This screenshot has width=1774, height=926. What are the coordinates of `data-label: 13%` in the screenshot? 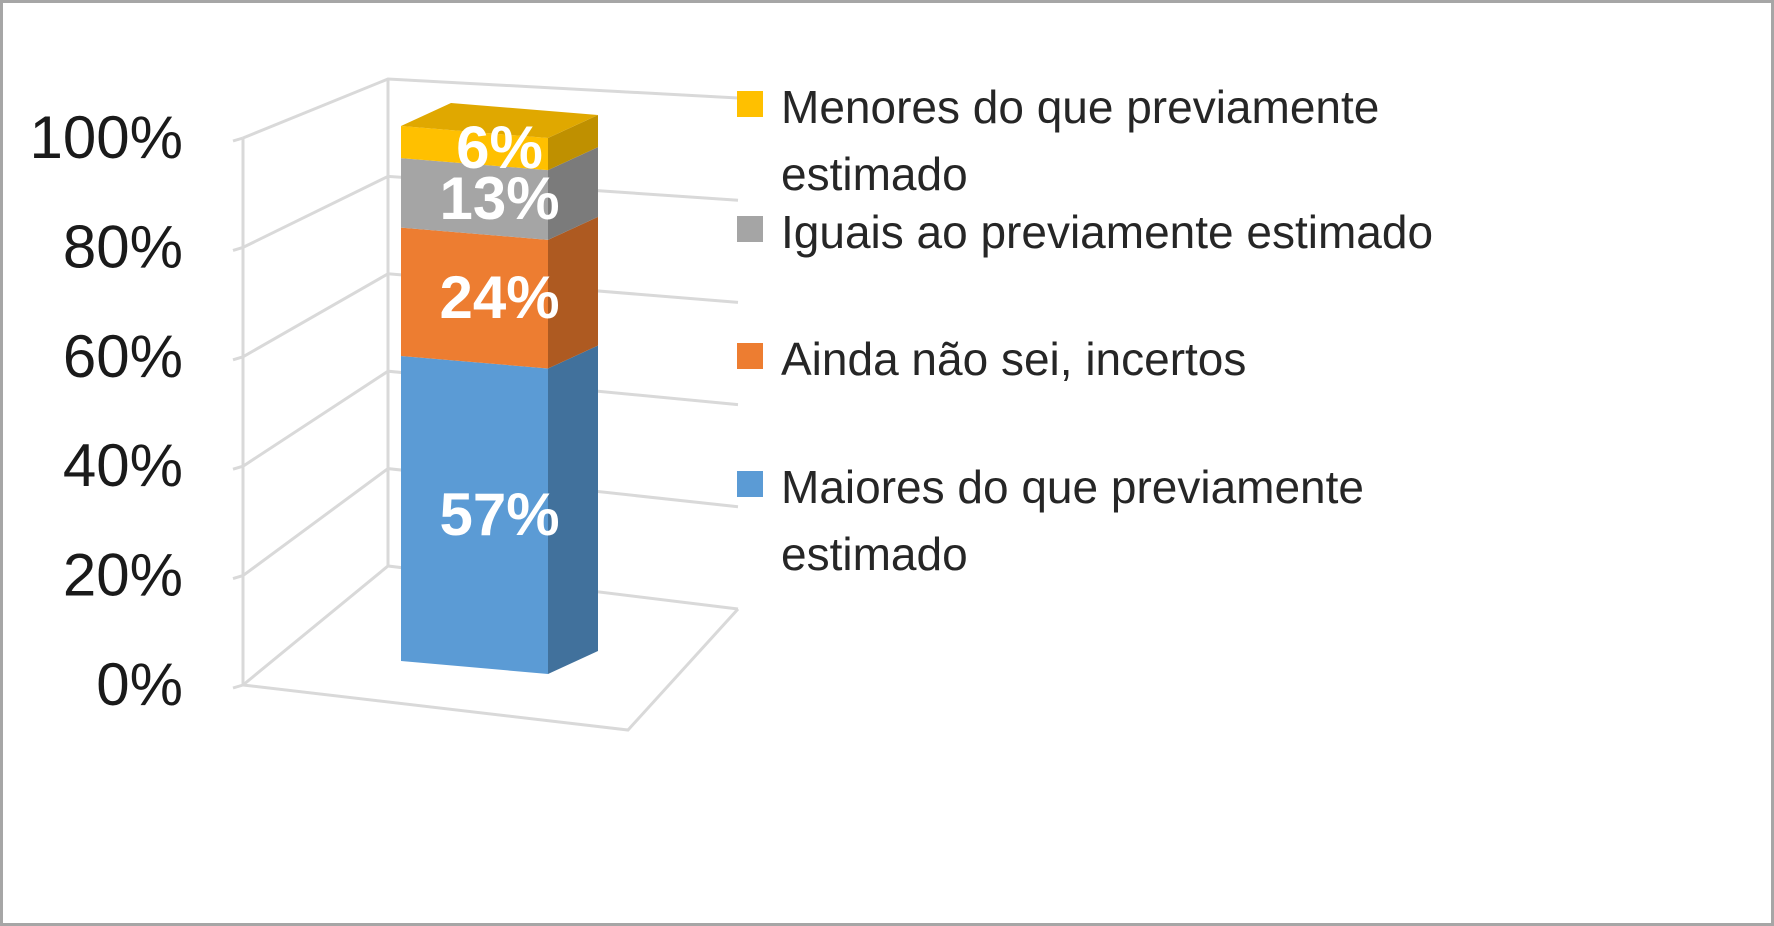 It's located at (499, 198).